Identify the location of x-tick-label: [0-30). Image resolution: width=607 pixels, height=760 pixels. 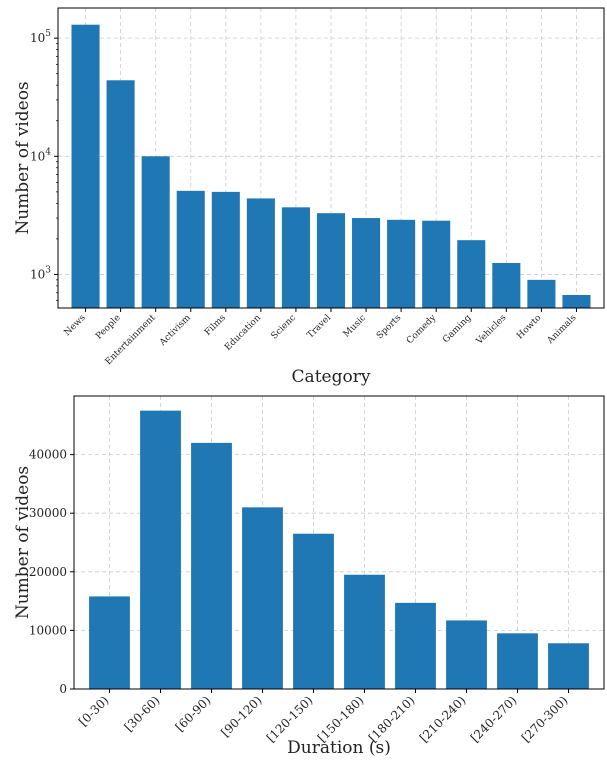
(94, 711).